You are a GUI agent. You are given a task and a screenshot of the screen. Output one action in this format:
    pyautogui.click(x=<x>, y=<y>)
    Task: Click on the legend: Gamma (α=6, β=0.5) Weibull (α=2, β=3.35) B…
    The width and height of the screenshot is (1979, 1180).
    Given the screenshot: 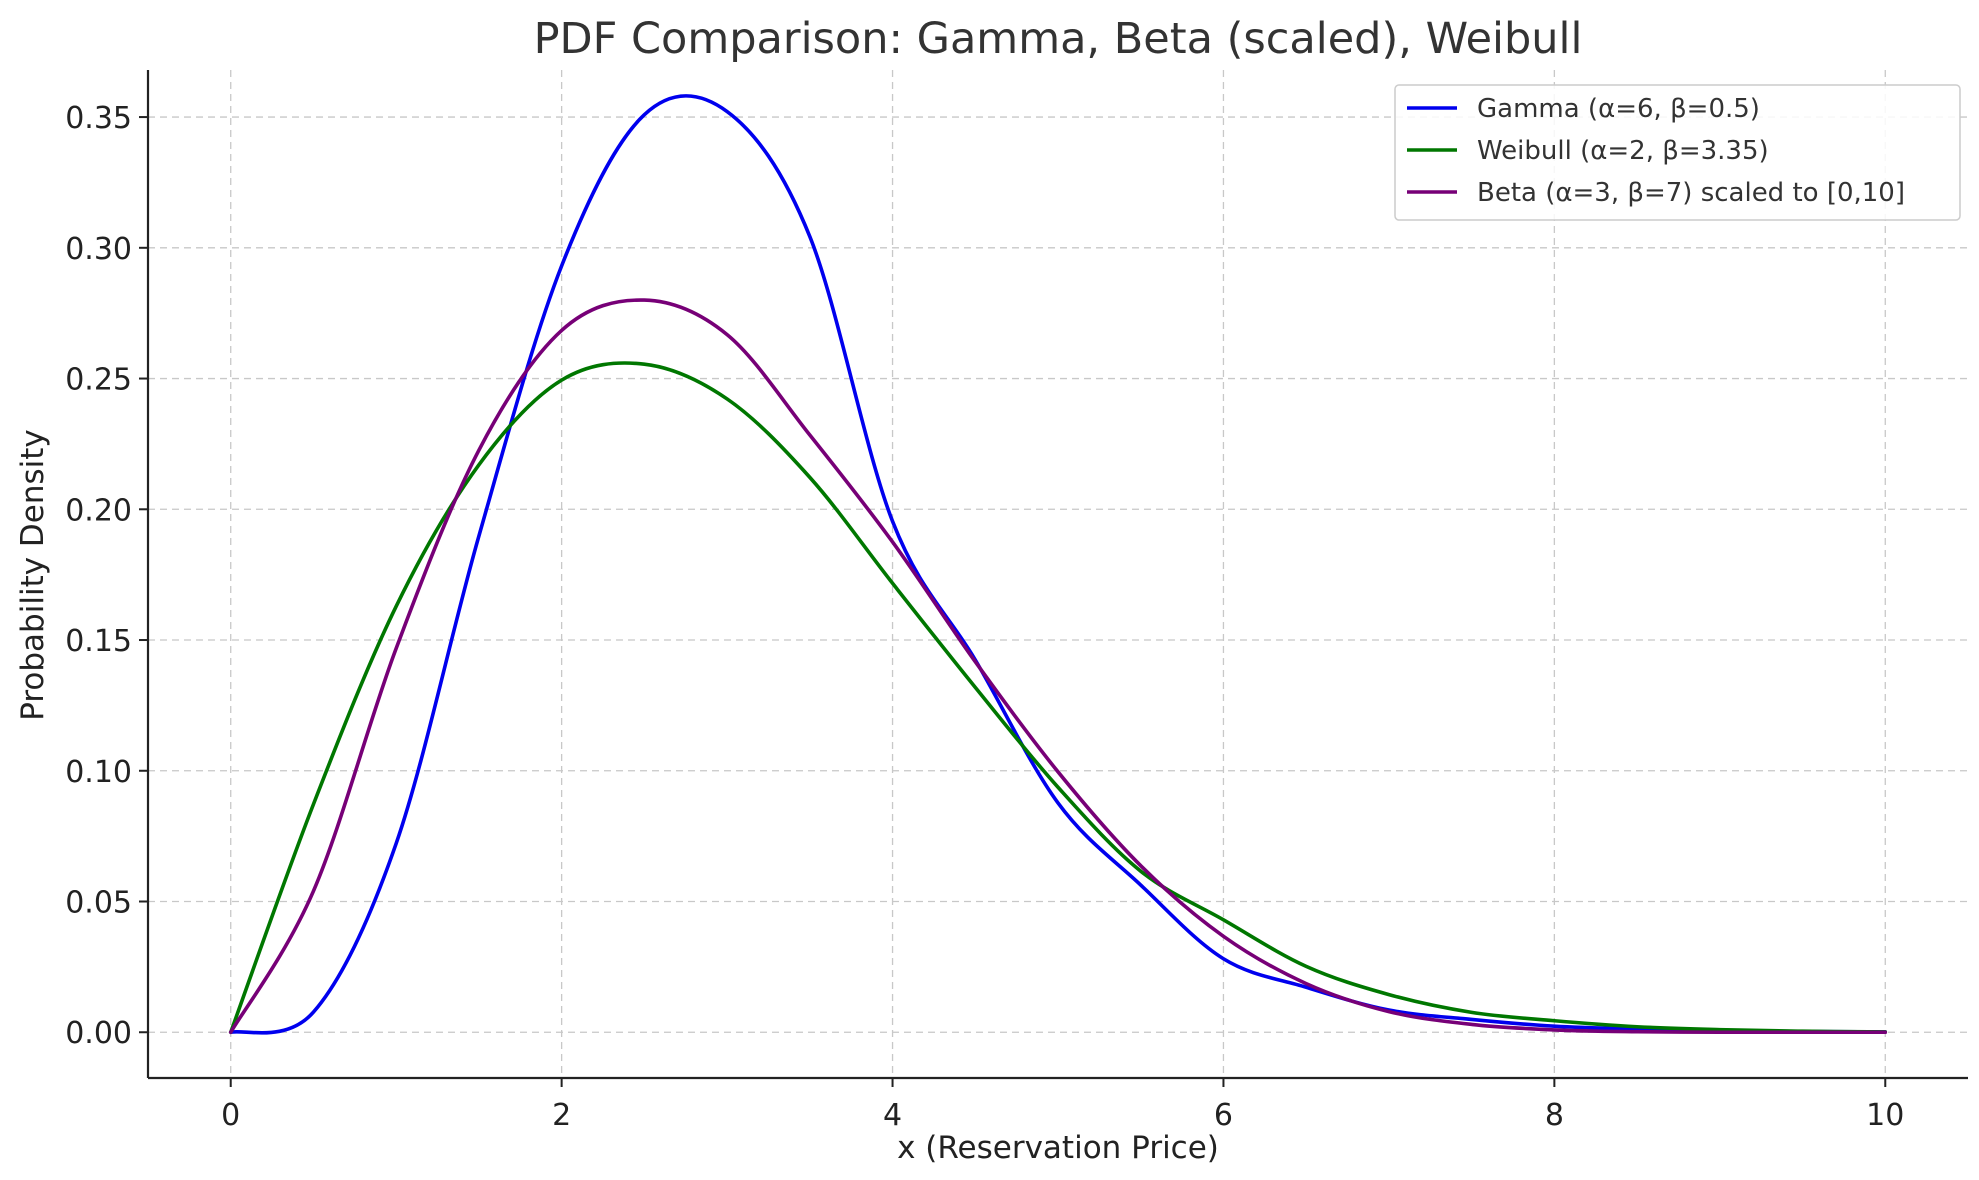 What is the action you would take?
    pyautogui.click(x=1677, y=152)
    